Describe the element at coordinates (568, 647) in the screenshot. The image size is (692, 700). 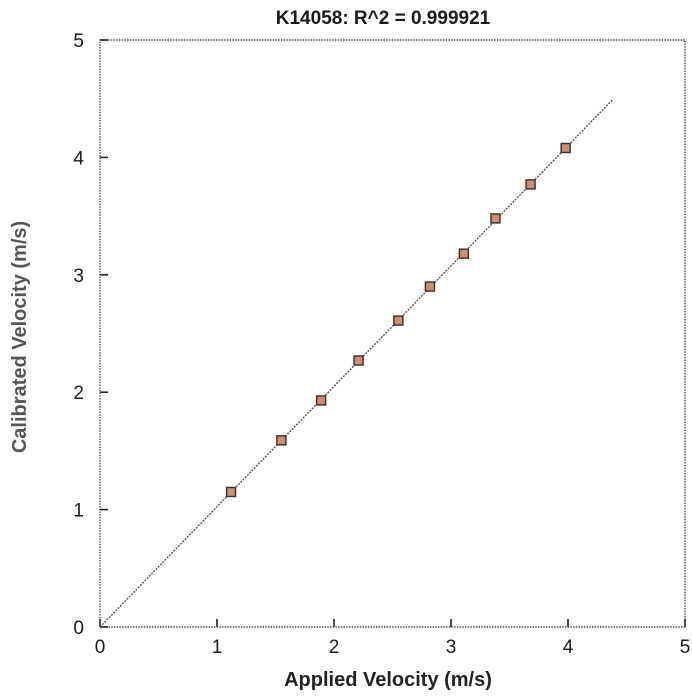
I see `x-tick-label: 4` at that location.